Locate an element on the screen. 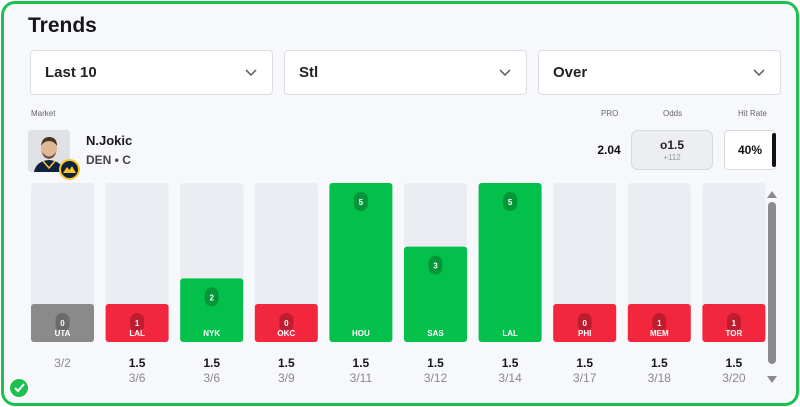 This screenshot has width=800, height=407. page-title: Trends is located at coordinates (62, 25).